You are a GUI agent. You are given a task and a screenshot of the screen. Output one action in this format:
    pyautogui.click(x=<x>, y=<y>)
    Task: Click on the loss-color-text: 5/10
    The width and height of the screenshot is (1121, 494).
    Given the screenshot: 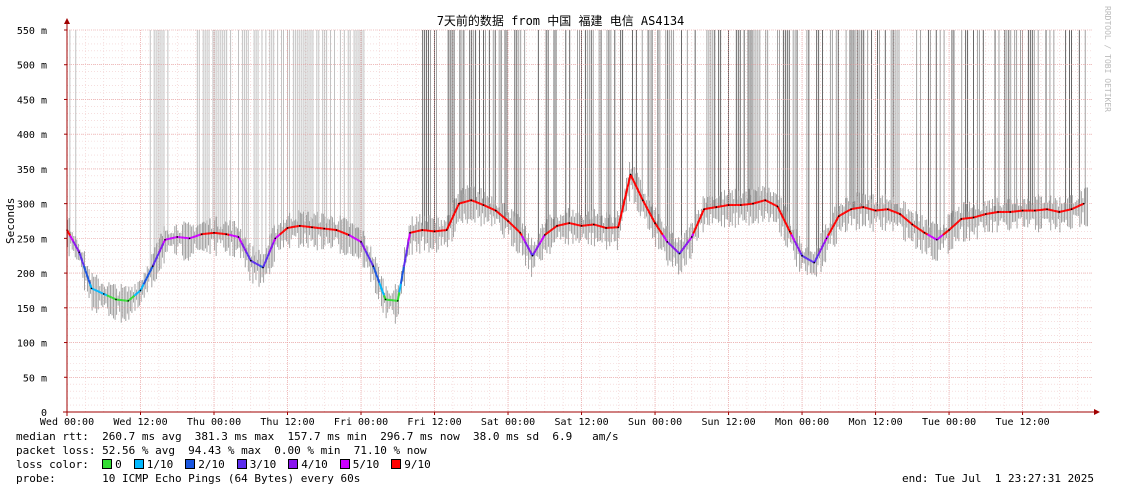 What is the action you would take?
    pyautogui.click(x=366, y=464)
    